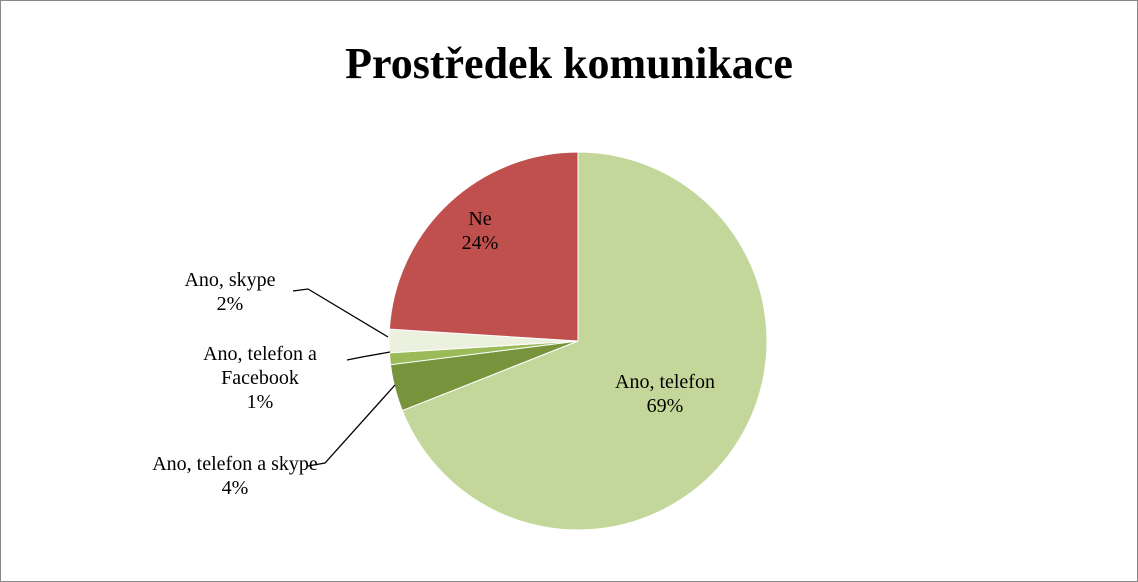  Describe the element at coordinates (235, 488) in the screenshot. I see `value-label: 4%` at that location.